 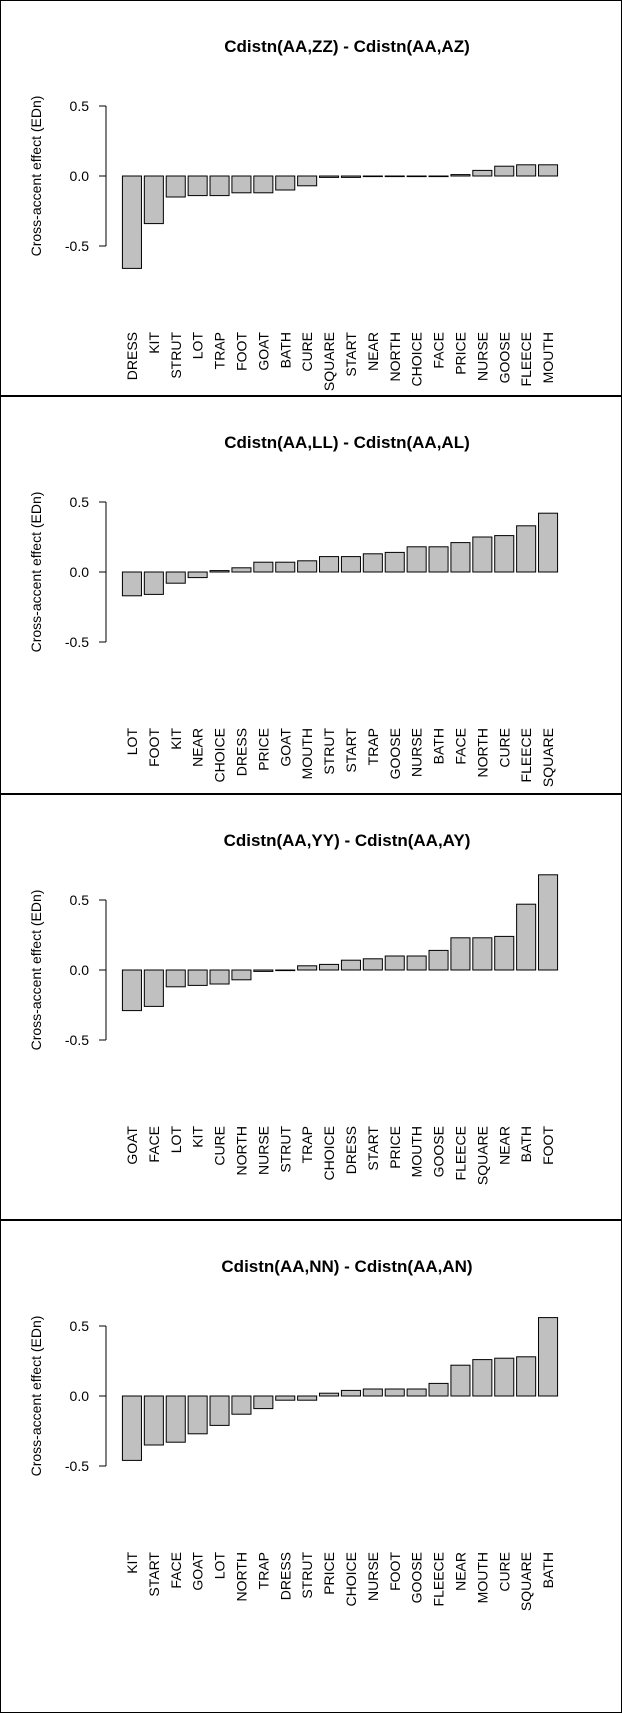 I want to click on chart-title: Cdistn(AA,LL) - Cdistn(AA,AL), so click(x=347, y=442).